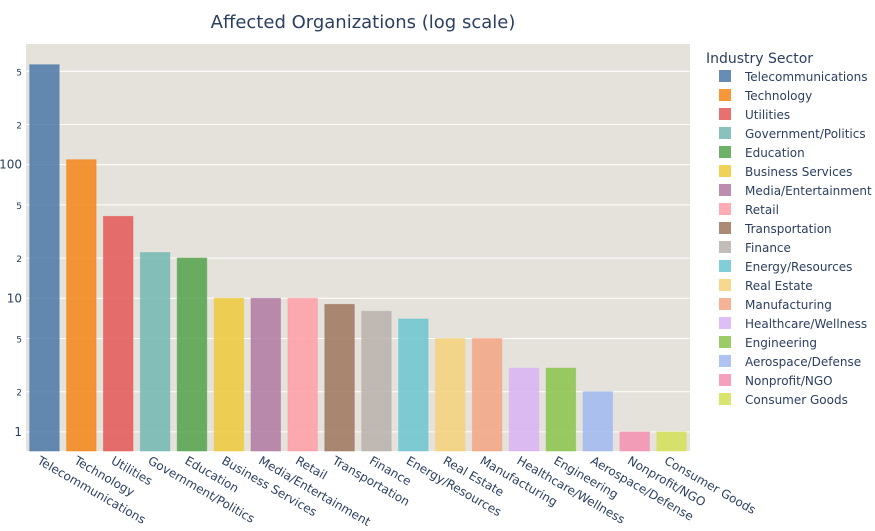  What do you see at coordinates (266, 374) in the screenshot?
I see `bar-media-entertainment` at bounding box center [266, 374].